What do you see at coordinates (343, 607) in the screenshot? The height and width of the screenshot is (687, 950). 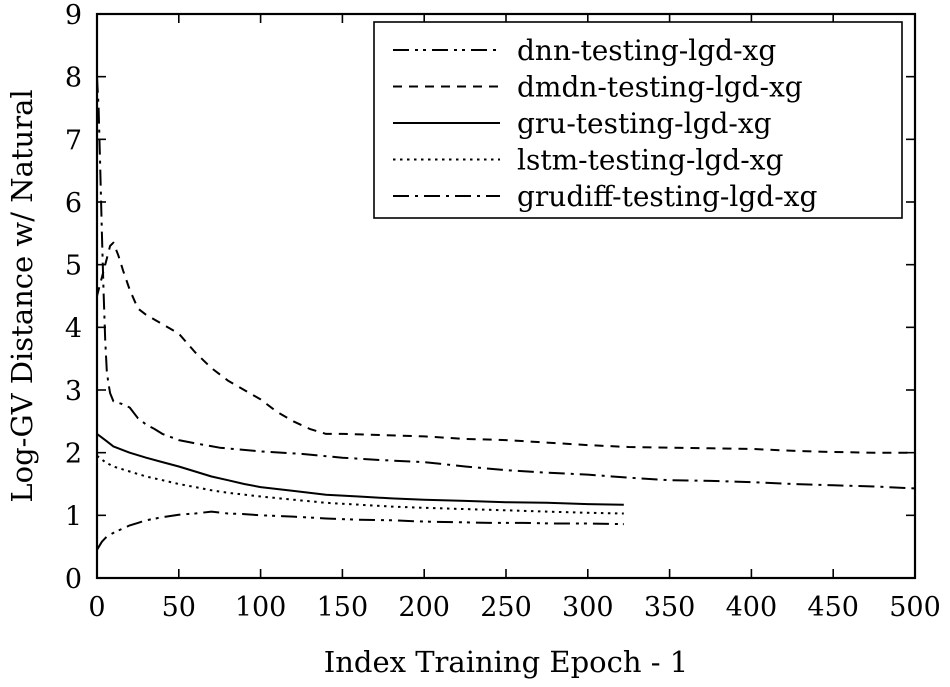 I see `x-tick-label: 150` at bounding box center [343, 607].